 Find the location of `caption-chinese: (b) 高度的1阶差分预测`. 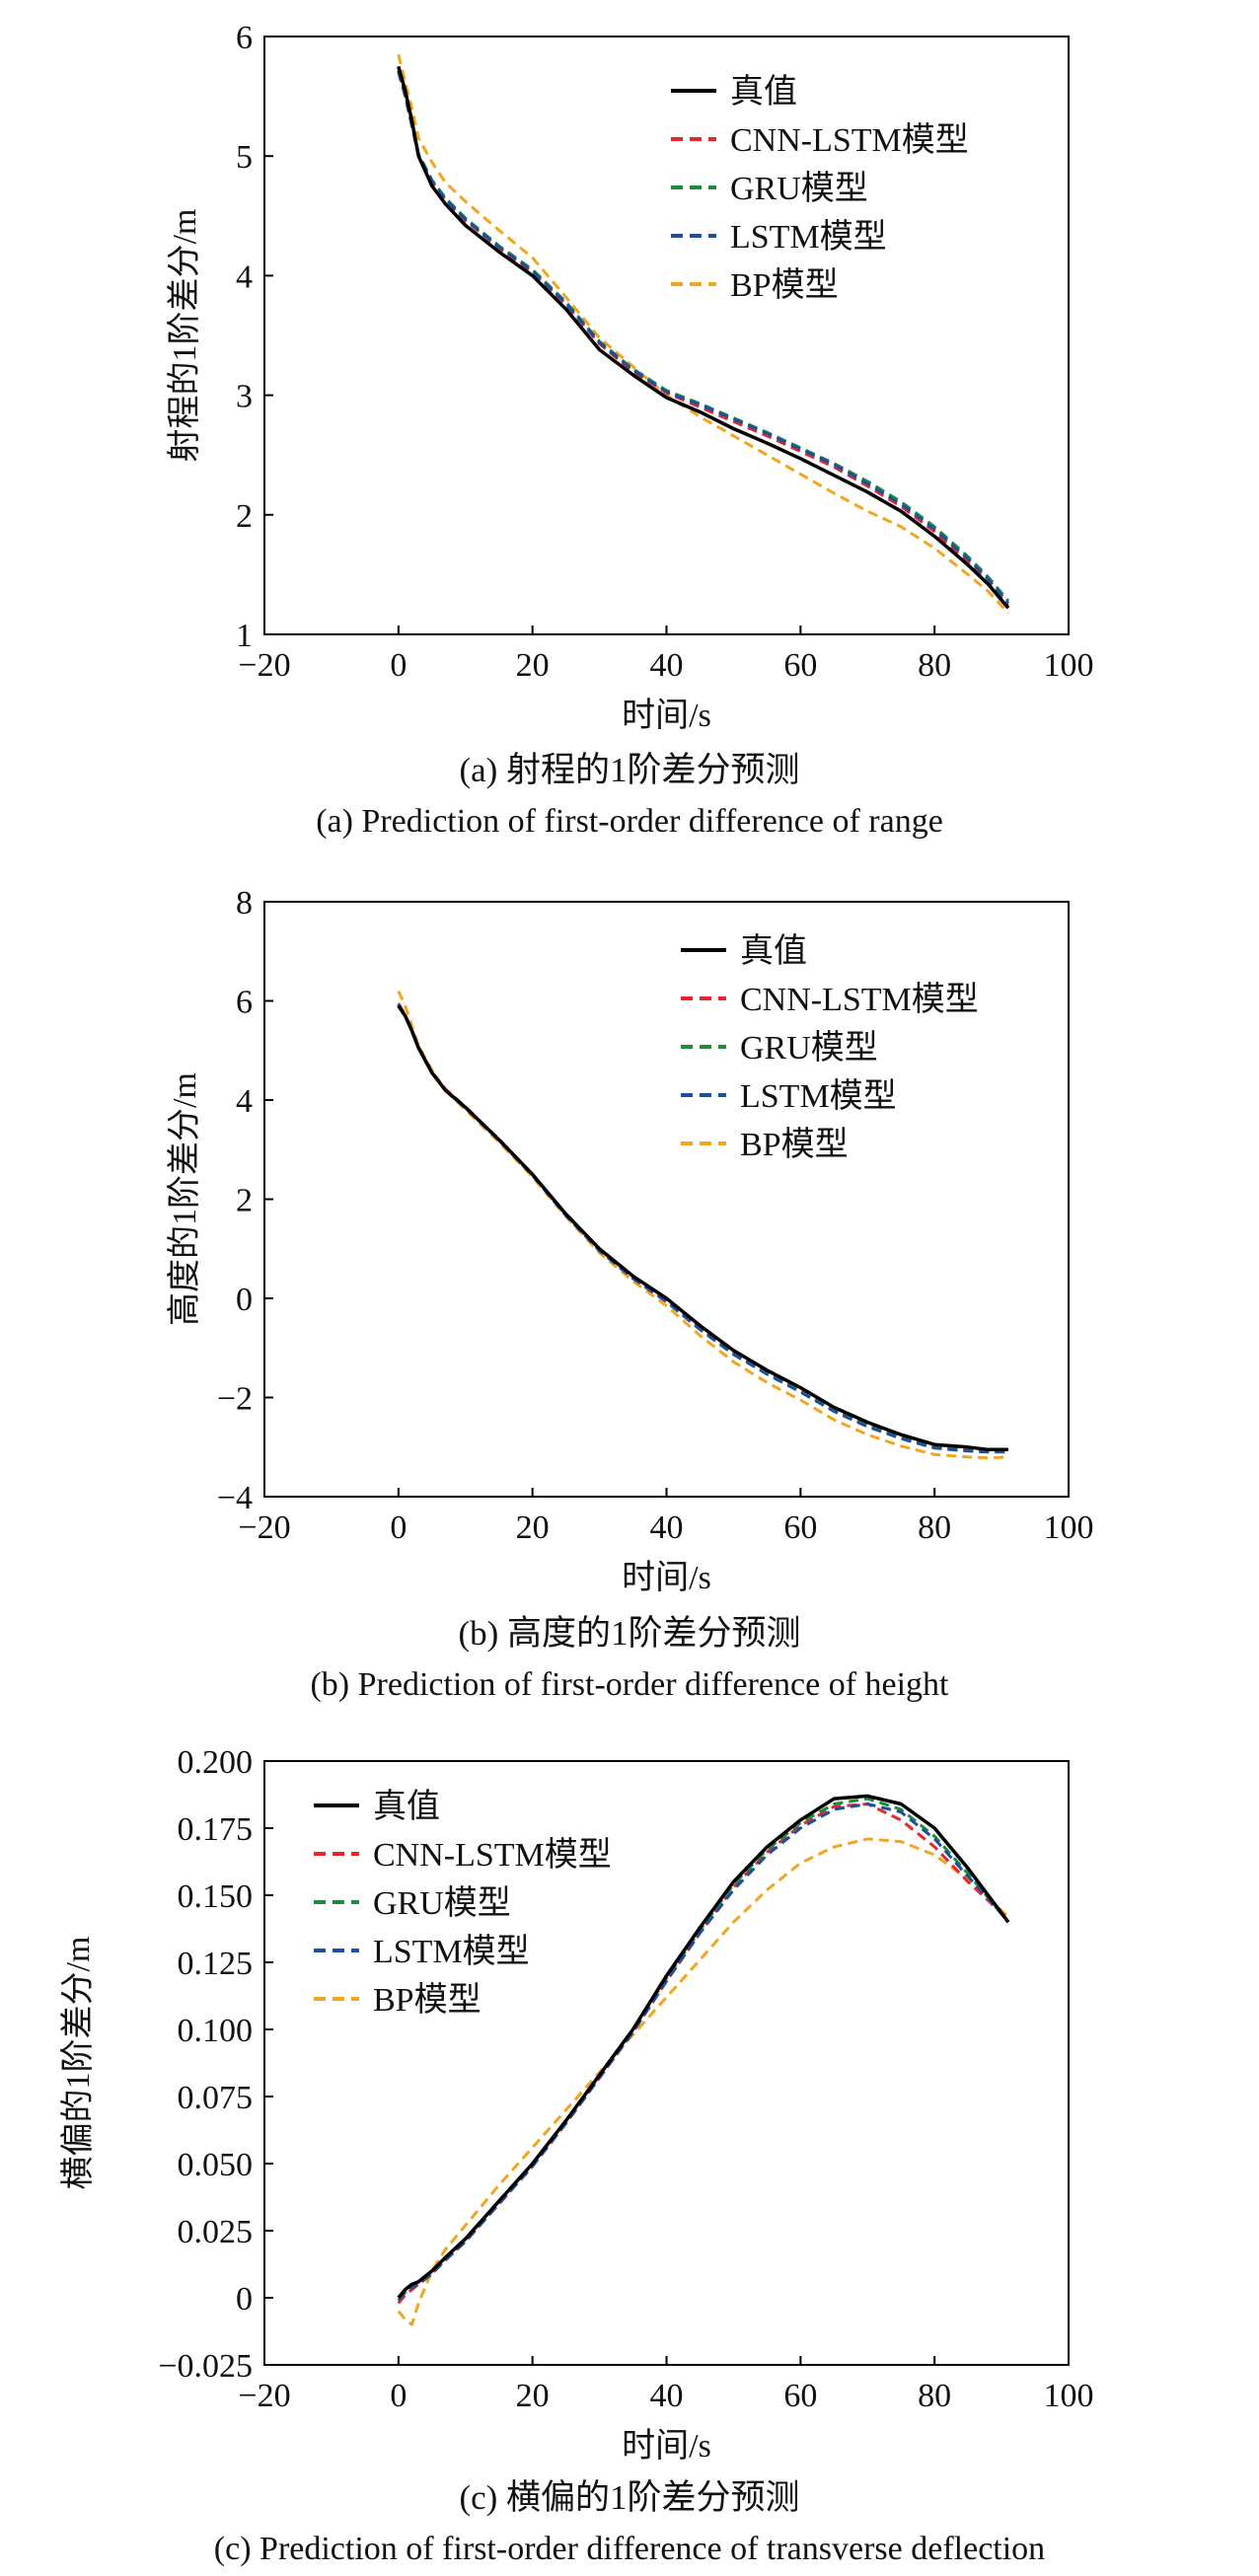

caption-chinese: (b) 高度的1阶差分预测 is located at coordinates (629, 1633).